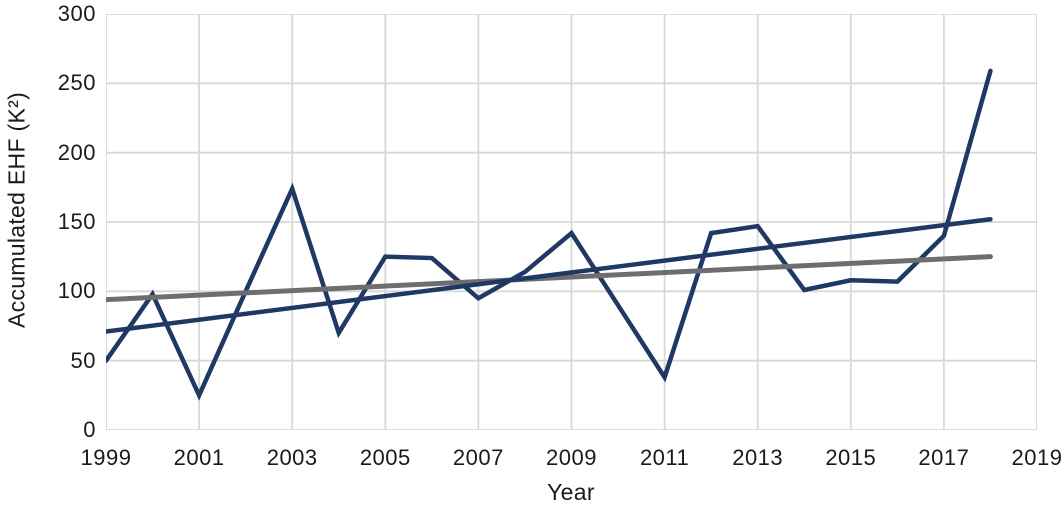 This screenshot has height=506, width=1064. Describe the element at coordinates (1037, 457) in the screenshot. I see `x-tick-label: 2019` at that location.